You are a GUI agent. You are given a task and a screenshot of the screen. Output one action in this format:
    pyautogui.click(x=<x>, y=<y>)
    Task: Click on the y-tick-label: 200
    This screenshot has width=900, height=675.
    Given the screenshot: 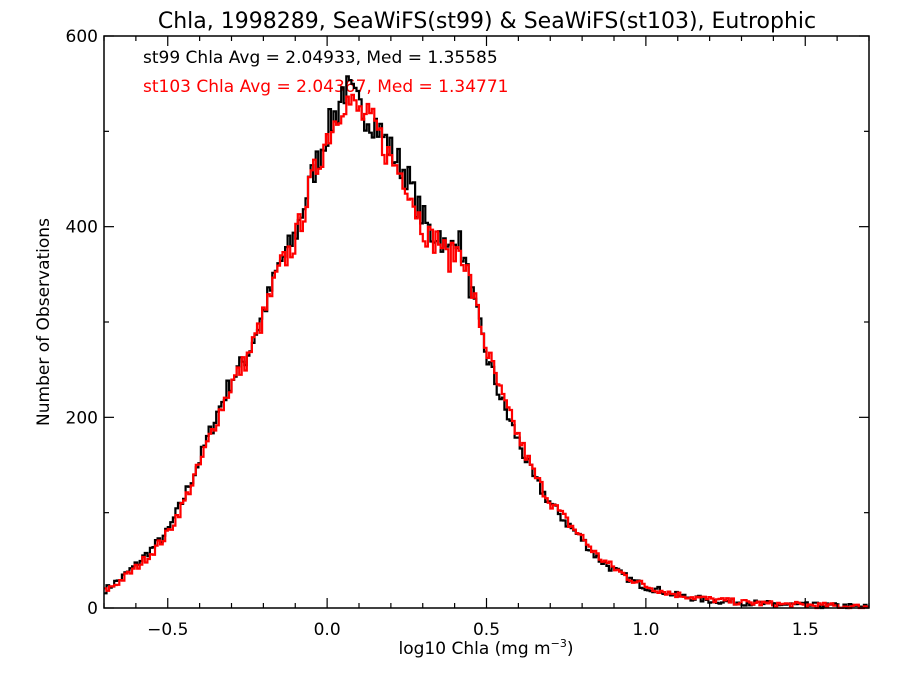 What is the action you would take?
    pyautogui.click(x=82, y=418)
    